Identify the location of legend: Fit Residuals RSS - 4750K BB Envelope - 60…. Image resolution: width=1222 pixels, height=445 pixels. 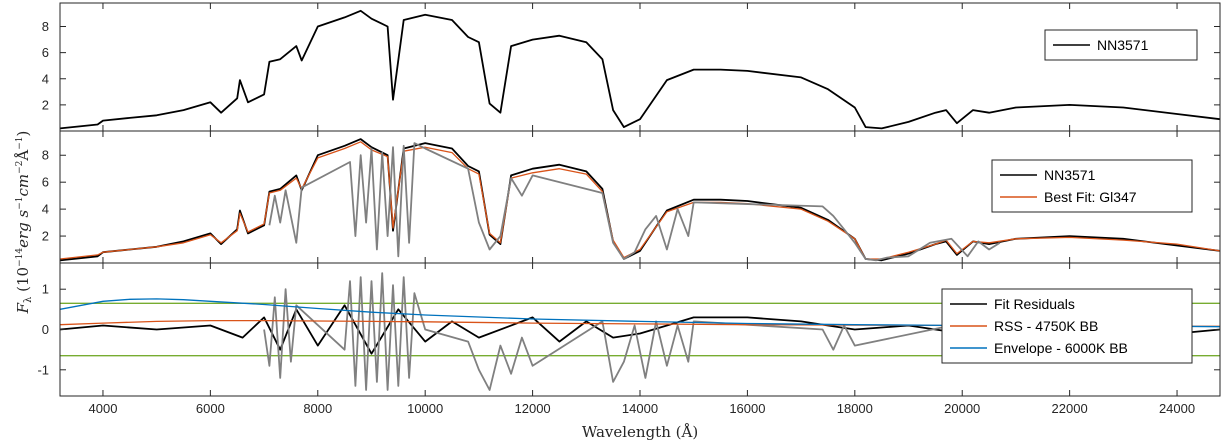
(1067, 326).